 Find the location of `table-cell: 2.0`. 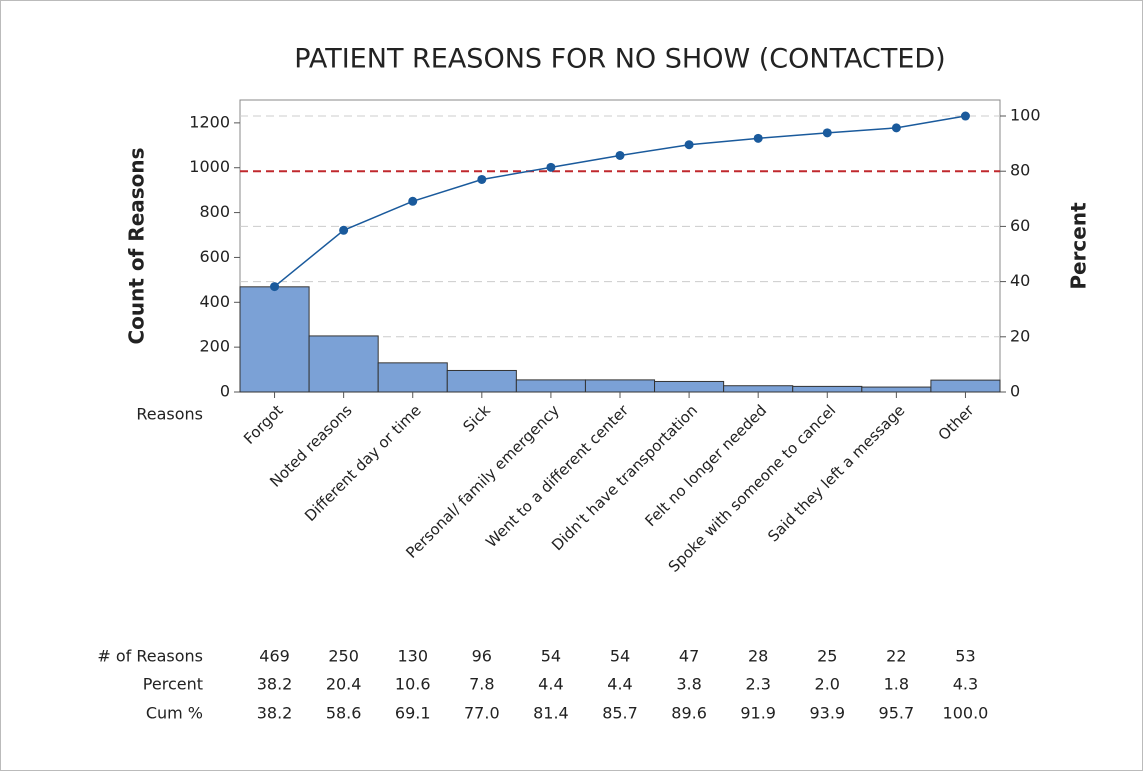

table-cell: 2.0 is located at coordinates (827, 684).